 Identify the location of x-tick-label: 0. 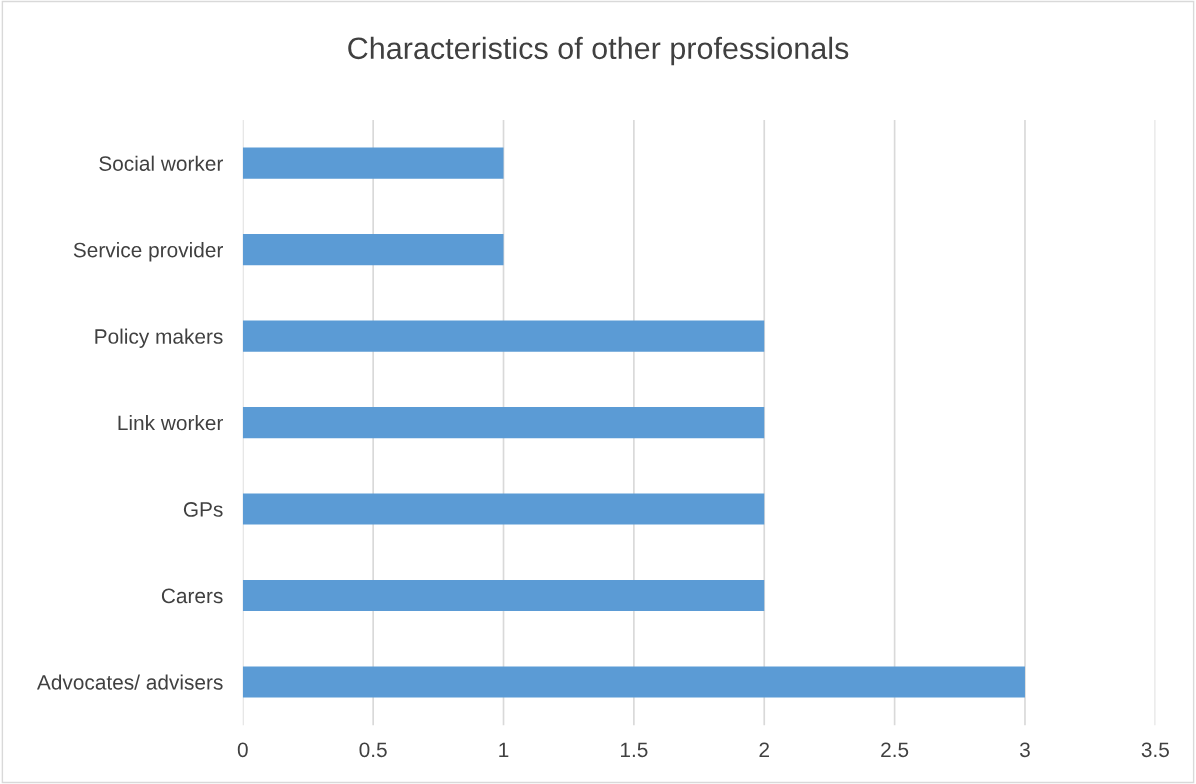
(242, 750).